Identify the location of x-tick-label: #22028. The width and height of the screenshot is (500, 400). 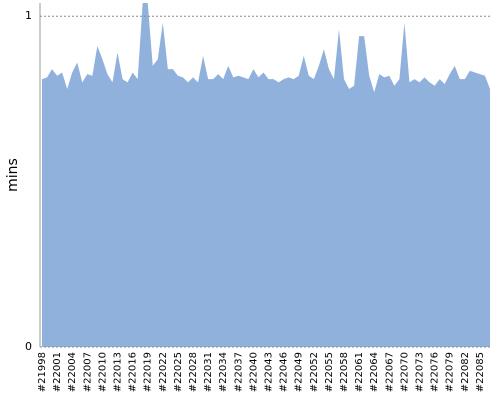
(193, 372).